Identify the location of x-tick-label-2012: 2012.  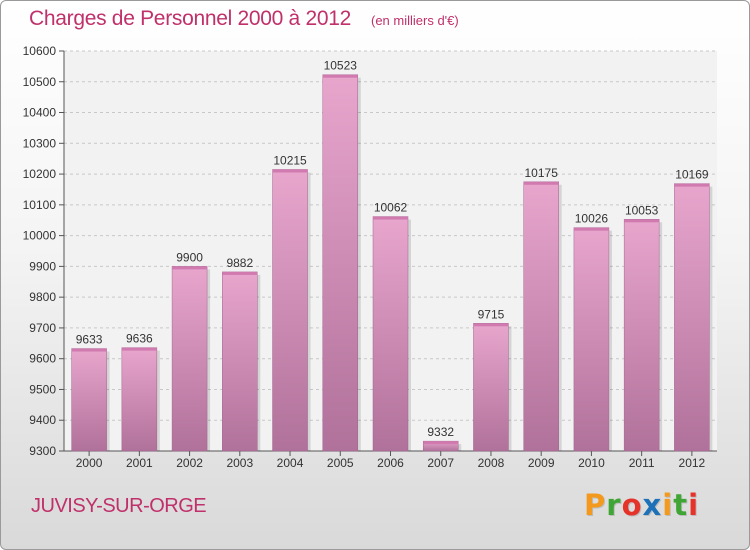
(692, 463).